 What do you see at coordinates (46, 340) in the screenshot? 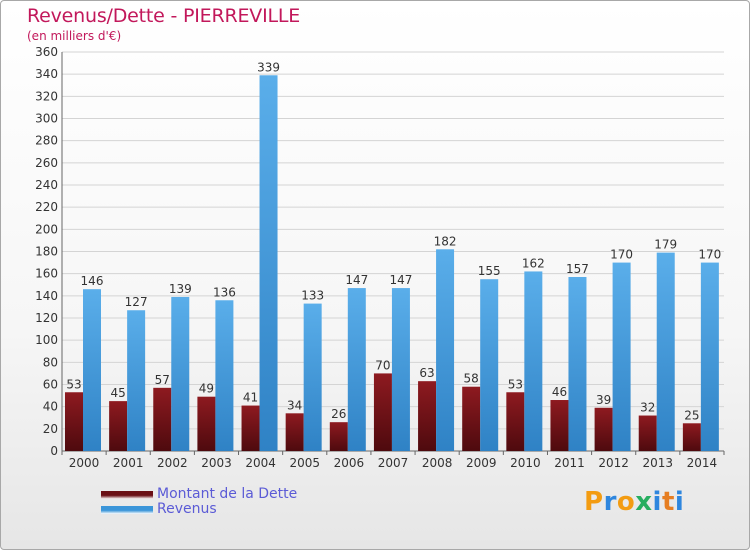
I see `y-tick-label: 100` at bounding box center [46, 340].